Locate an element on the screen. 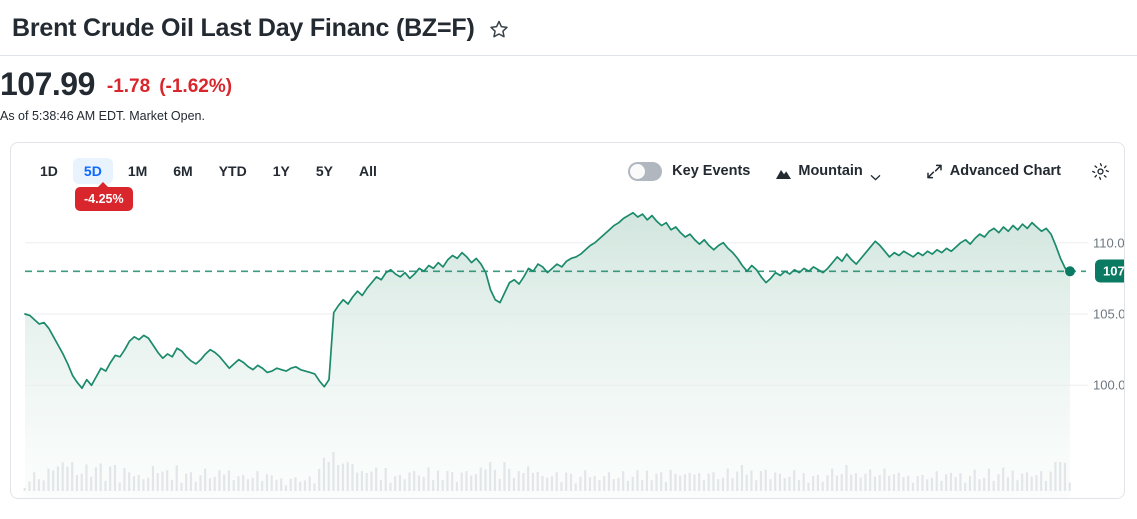 This screenshot has height=519, width=1137. range-tab-5y: 5Y is located at coordinates (324, 171).